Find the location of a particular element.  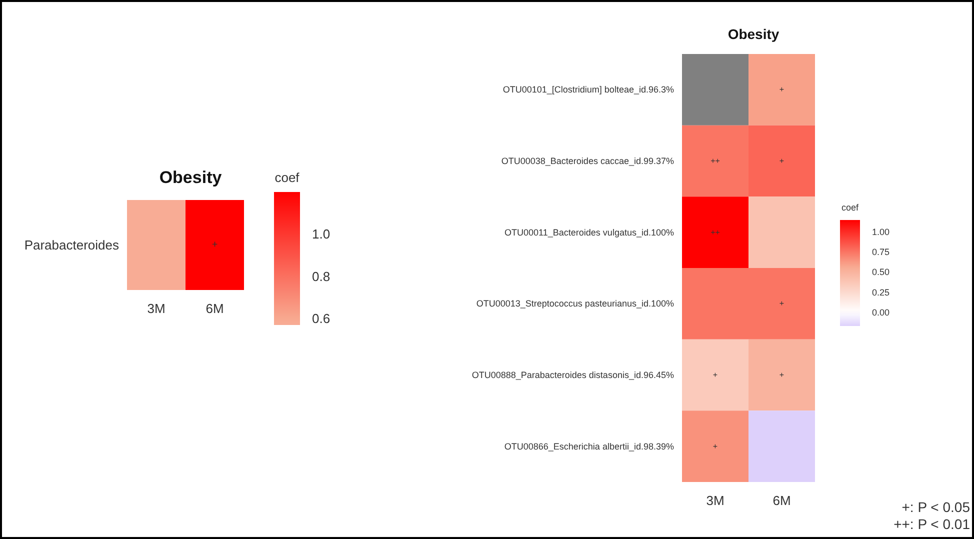

y-tick-label: OTU00038_Bacteroides caccae_id.99.37% is located at coordinates (587, 161).